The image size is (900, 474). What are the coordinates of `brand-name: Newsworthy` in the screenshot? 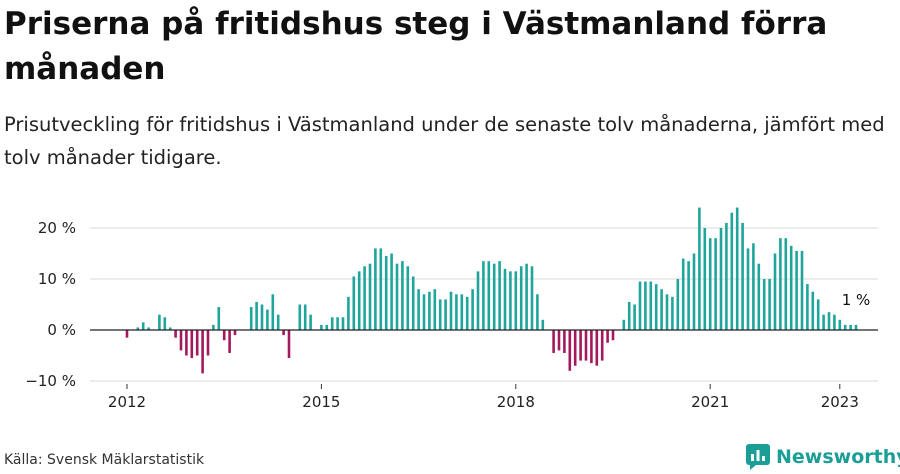 It's located at (838, 457).